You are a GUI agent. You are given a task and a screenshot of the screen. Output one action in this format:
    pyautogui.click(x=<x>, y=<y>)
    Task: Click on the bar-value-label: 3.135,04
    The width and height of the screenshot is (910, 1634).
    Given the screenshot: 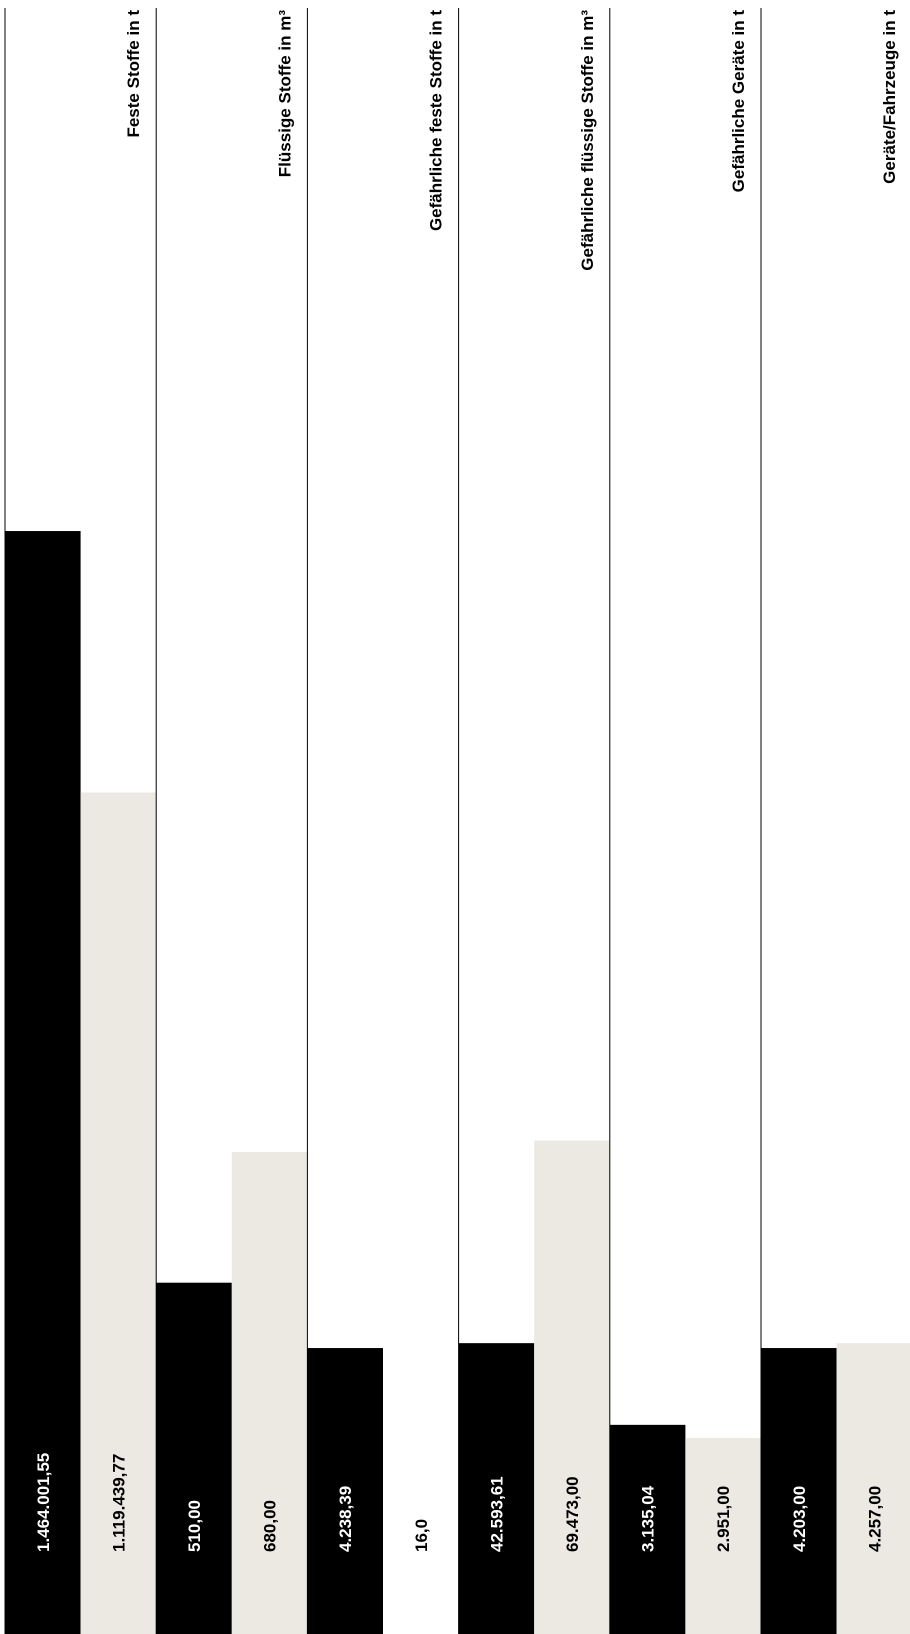 What is the action you would take?
    pyautogui.click(x=648, y=1518)
    